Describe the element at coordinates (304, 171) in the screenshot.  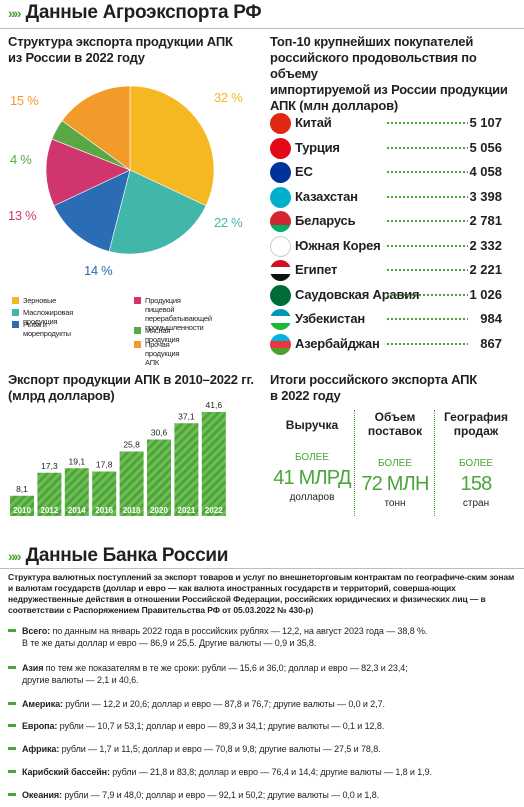
I see `country-name: ЕС` at that location.